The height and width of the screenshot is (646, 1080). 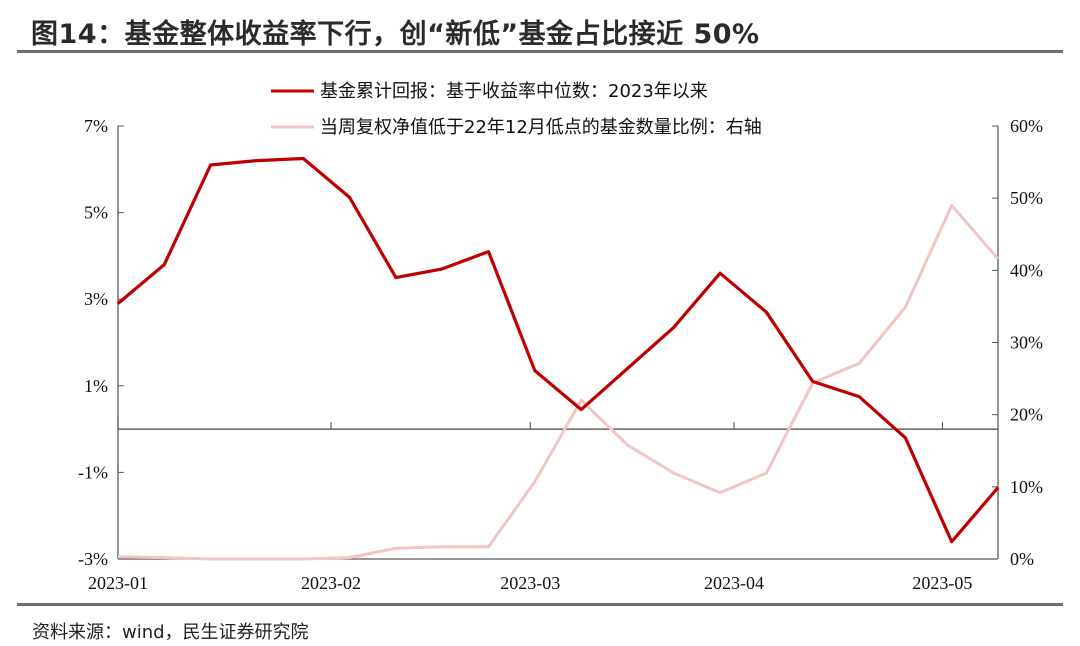 What do you see at coordinates (96, 213) in the screenshot?
I see `left-tick-label: 5%` at bounding box center [96, 213].